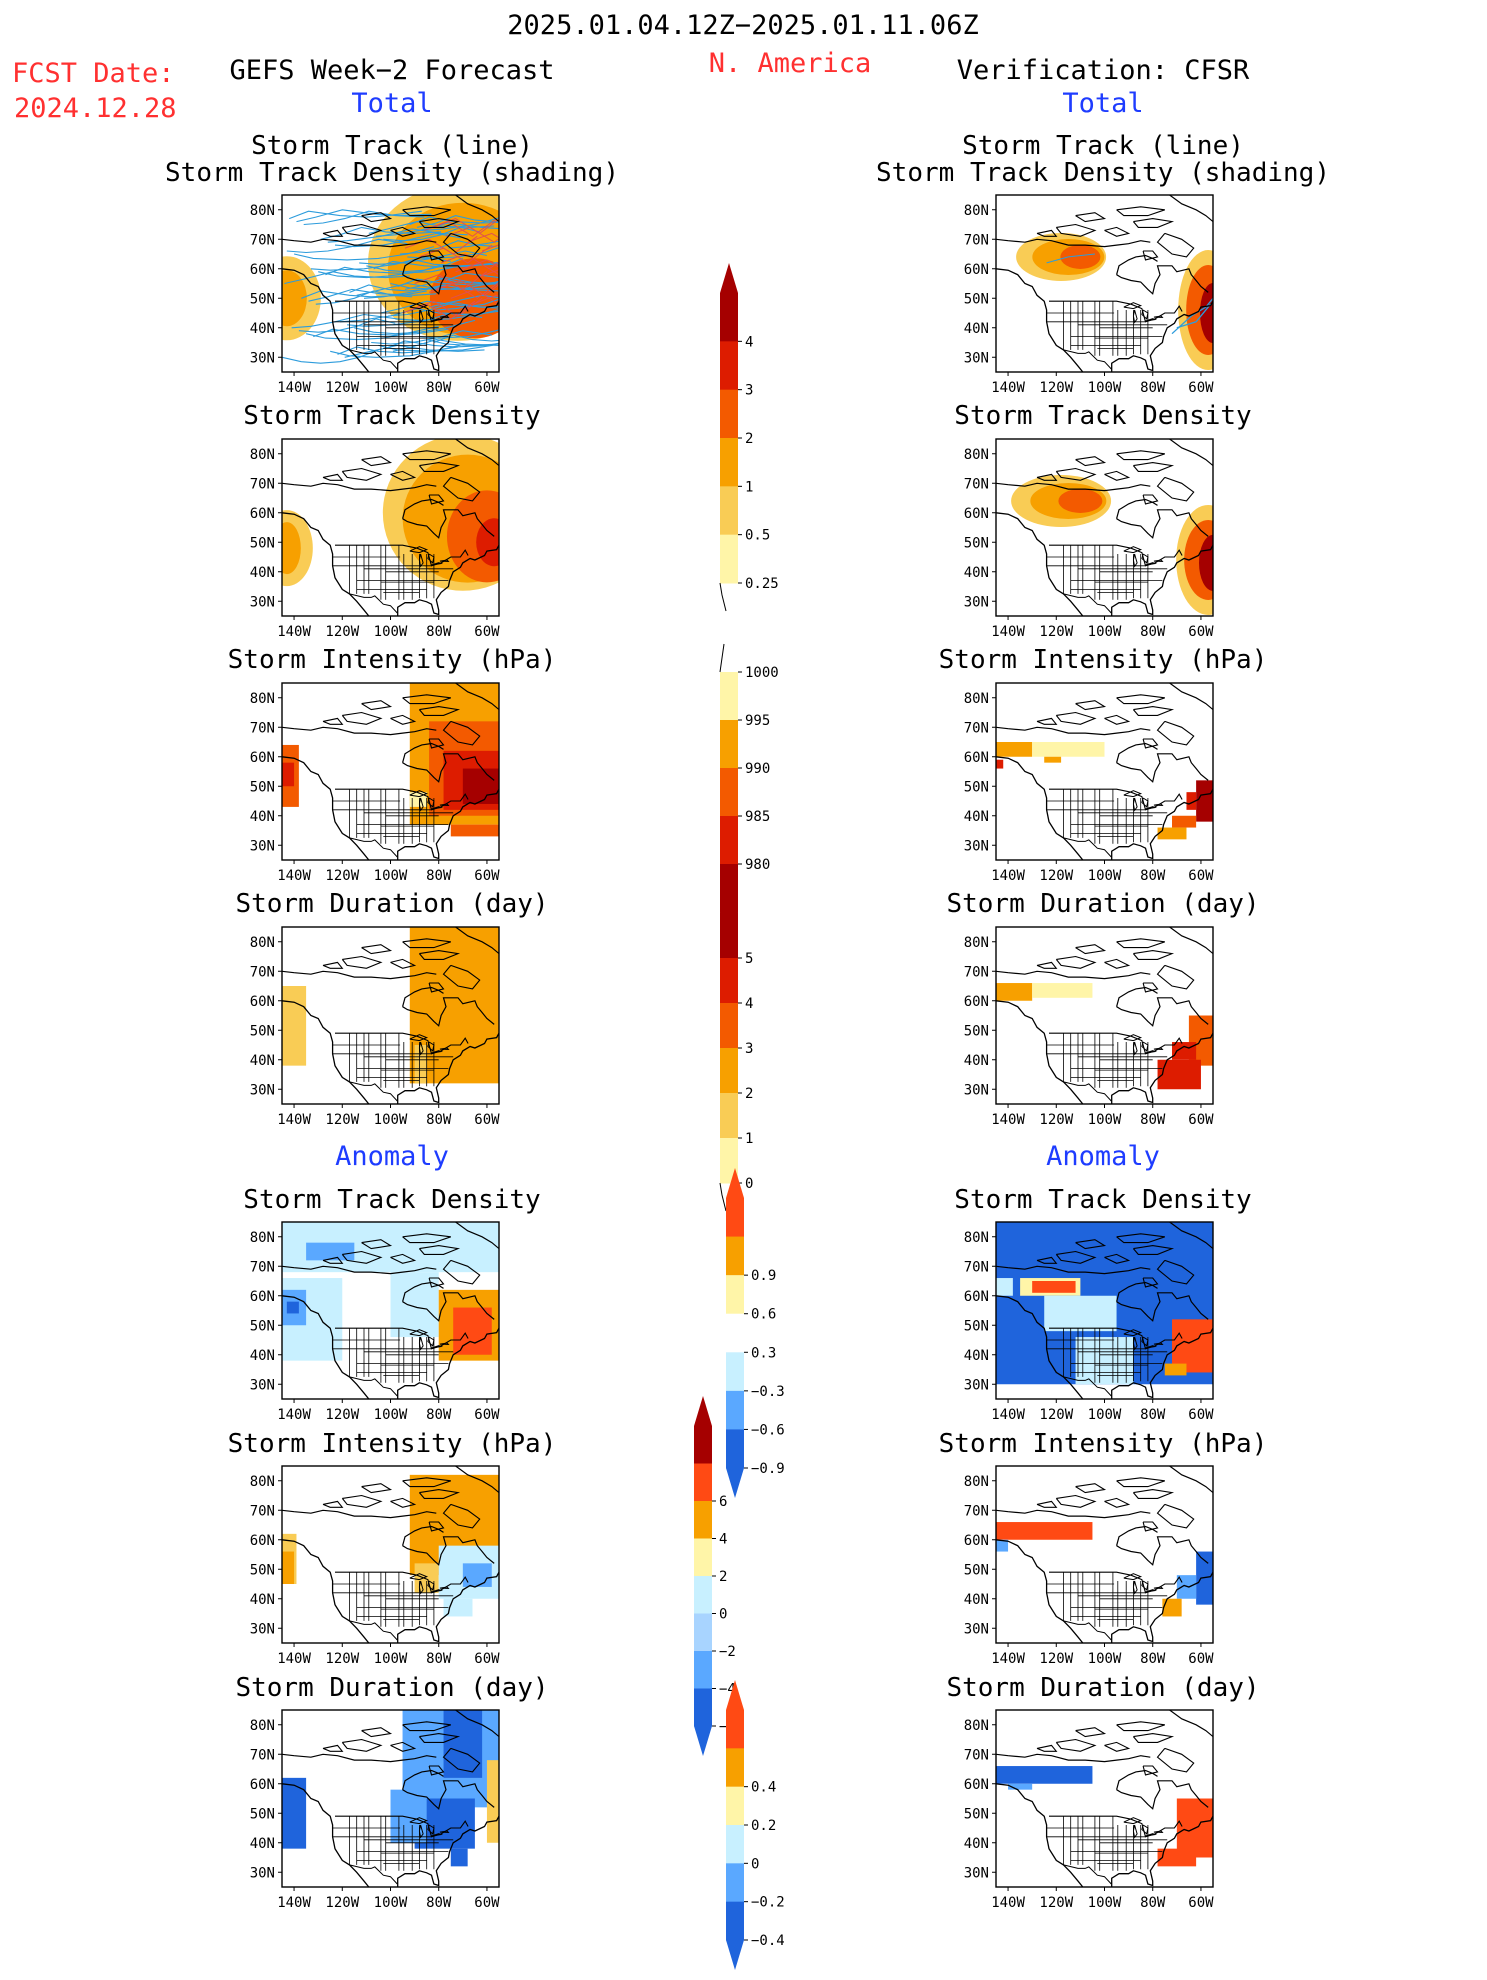  Describe the element at coordinates (375, 784) in the screenshot. I see `map-intensity-forecast: 80N 70N 60N 50N 40N 30N 140W 120W 100W 80W 60W` at that location.